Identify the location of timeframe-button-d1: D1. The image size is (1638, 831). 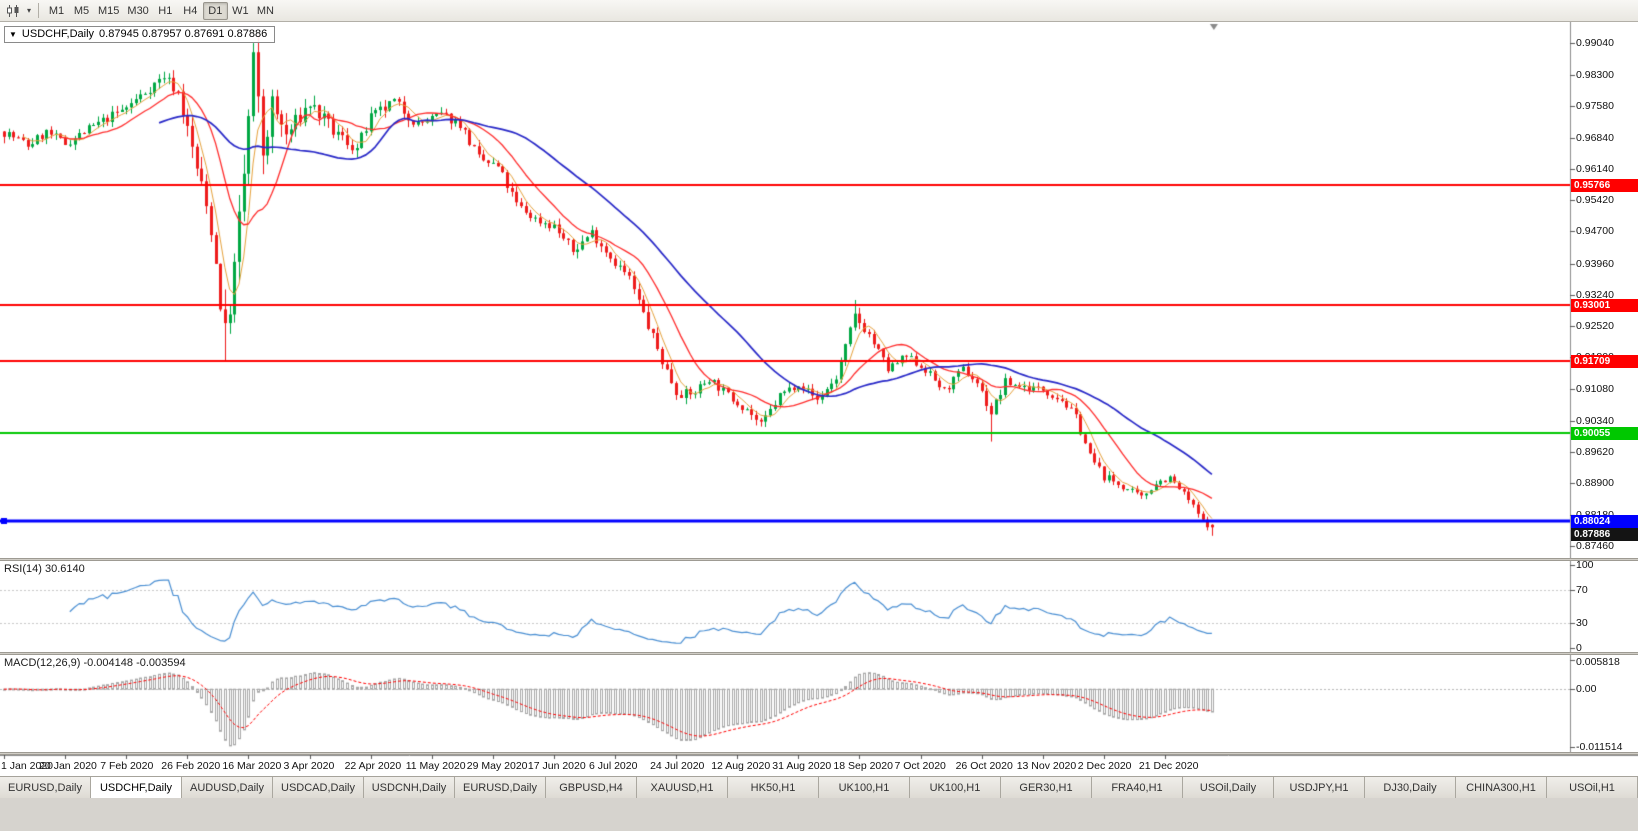
(215, 10).